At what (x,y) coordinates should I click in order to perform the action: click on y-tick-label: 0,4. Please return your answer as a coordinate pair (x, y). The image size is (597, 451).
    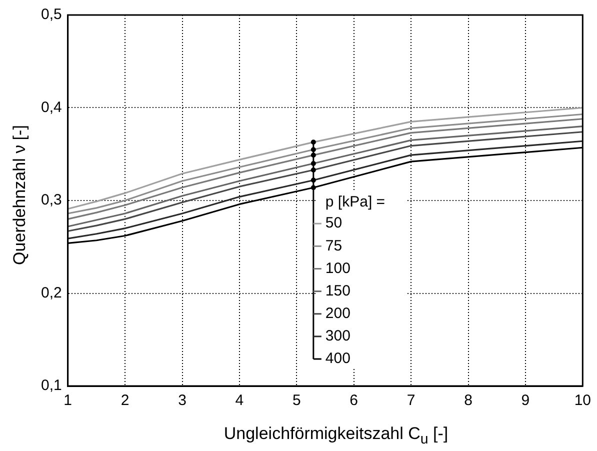
    Looking at the image, I should click on (51, 107).